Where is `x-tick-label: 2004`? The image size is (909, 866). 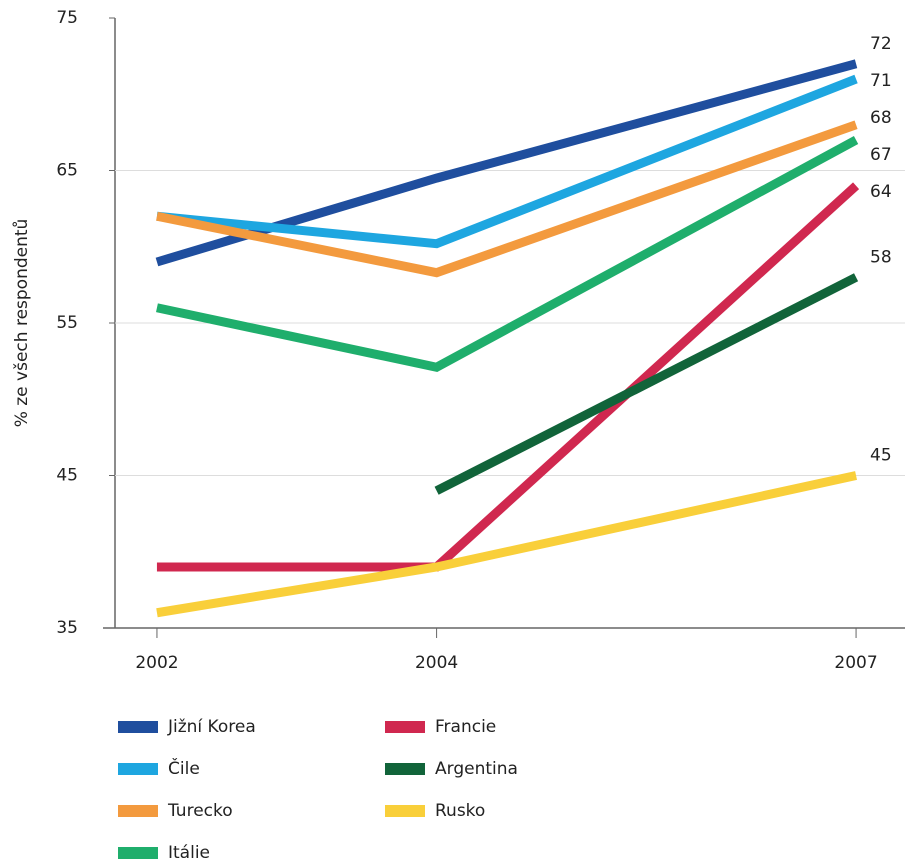
x-tick-label: 2004 is located at coordinates (436, 663).